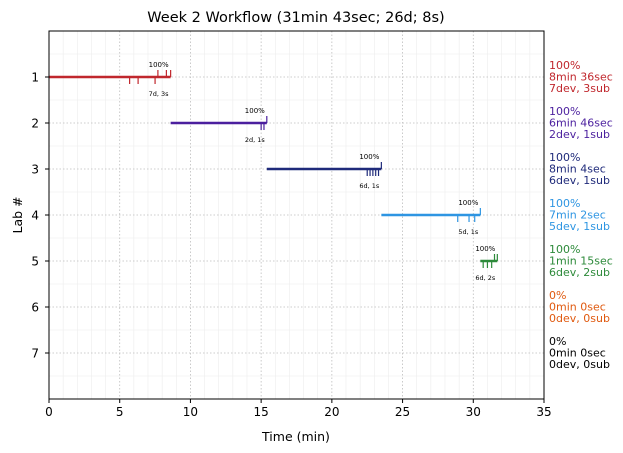  Describe the element at coordinates (369, 186) in the screenshot. I see `activity-label: 6d, 1s` at that location.